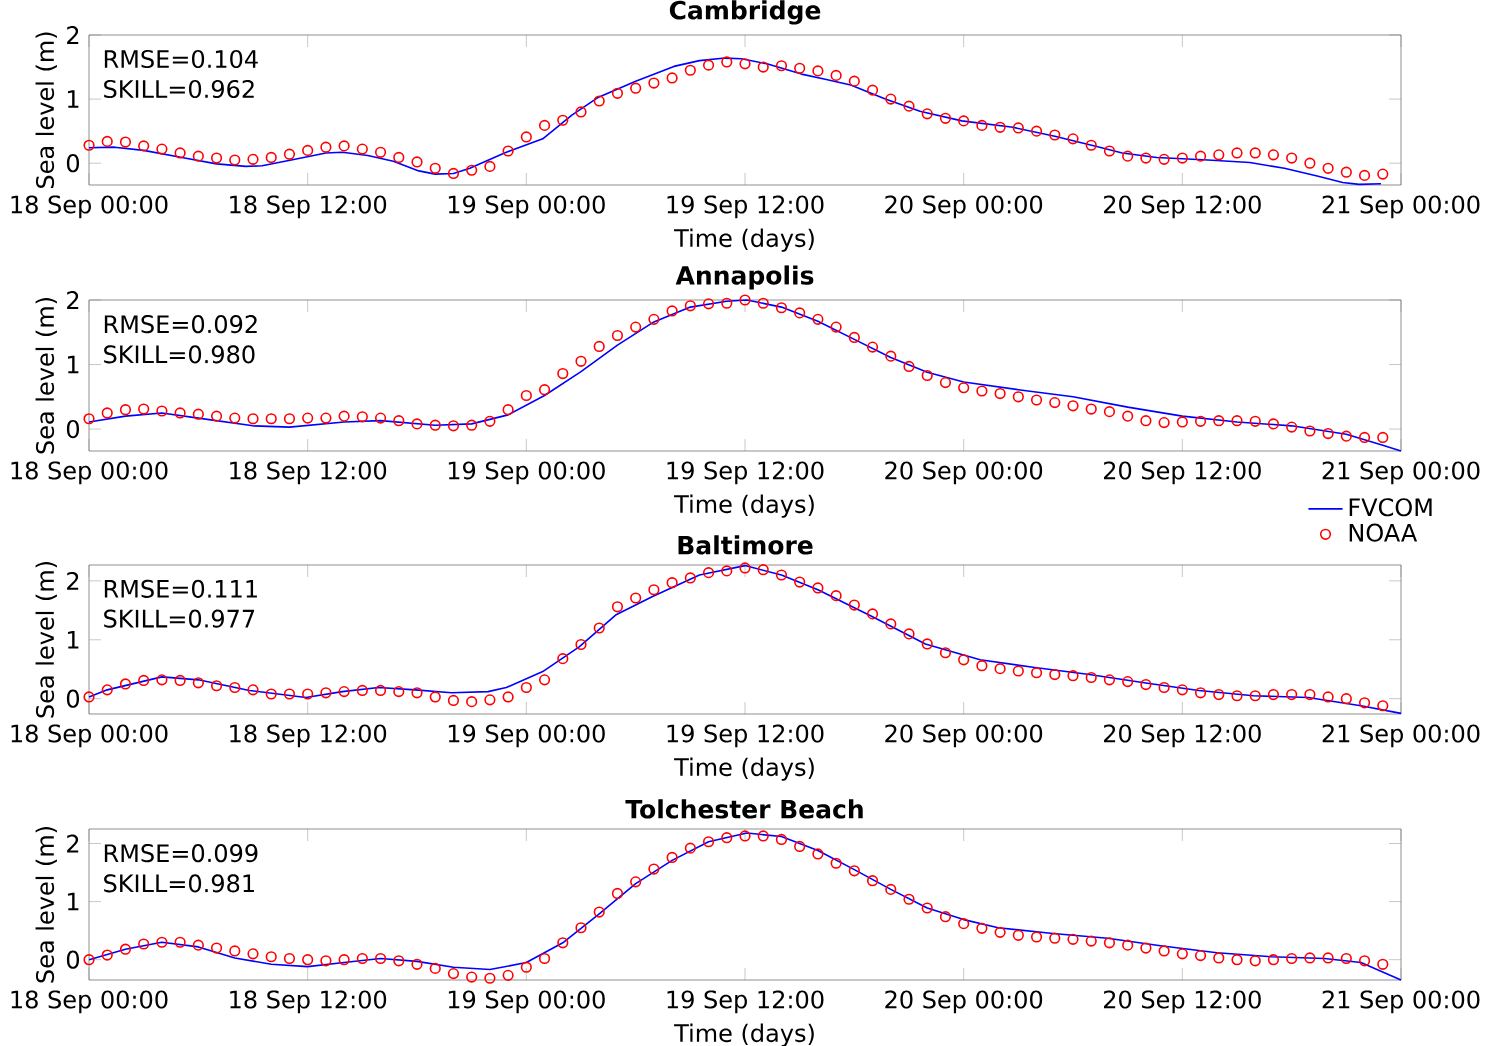 This screenshot has height=1046, width=1491. Describe the element at coordinates (181, 853) in the screenshot. I see `annotation: RMSE=0.099` at that location.